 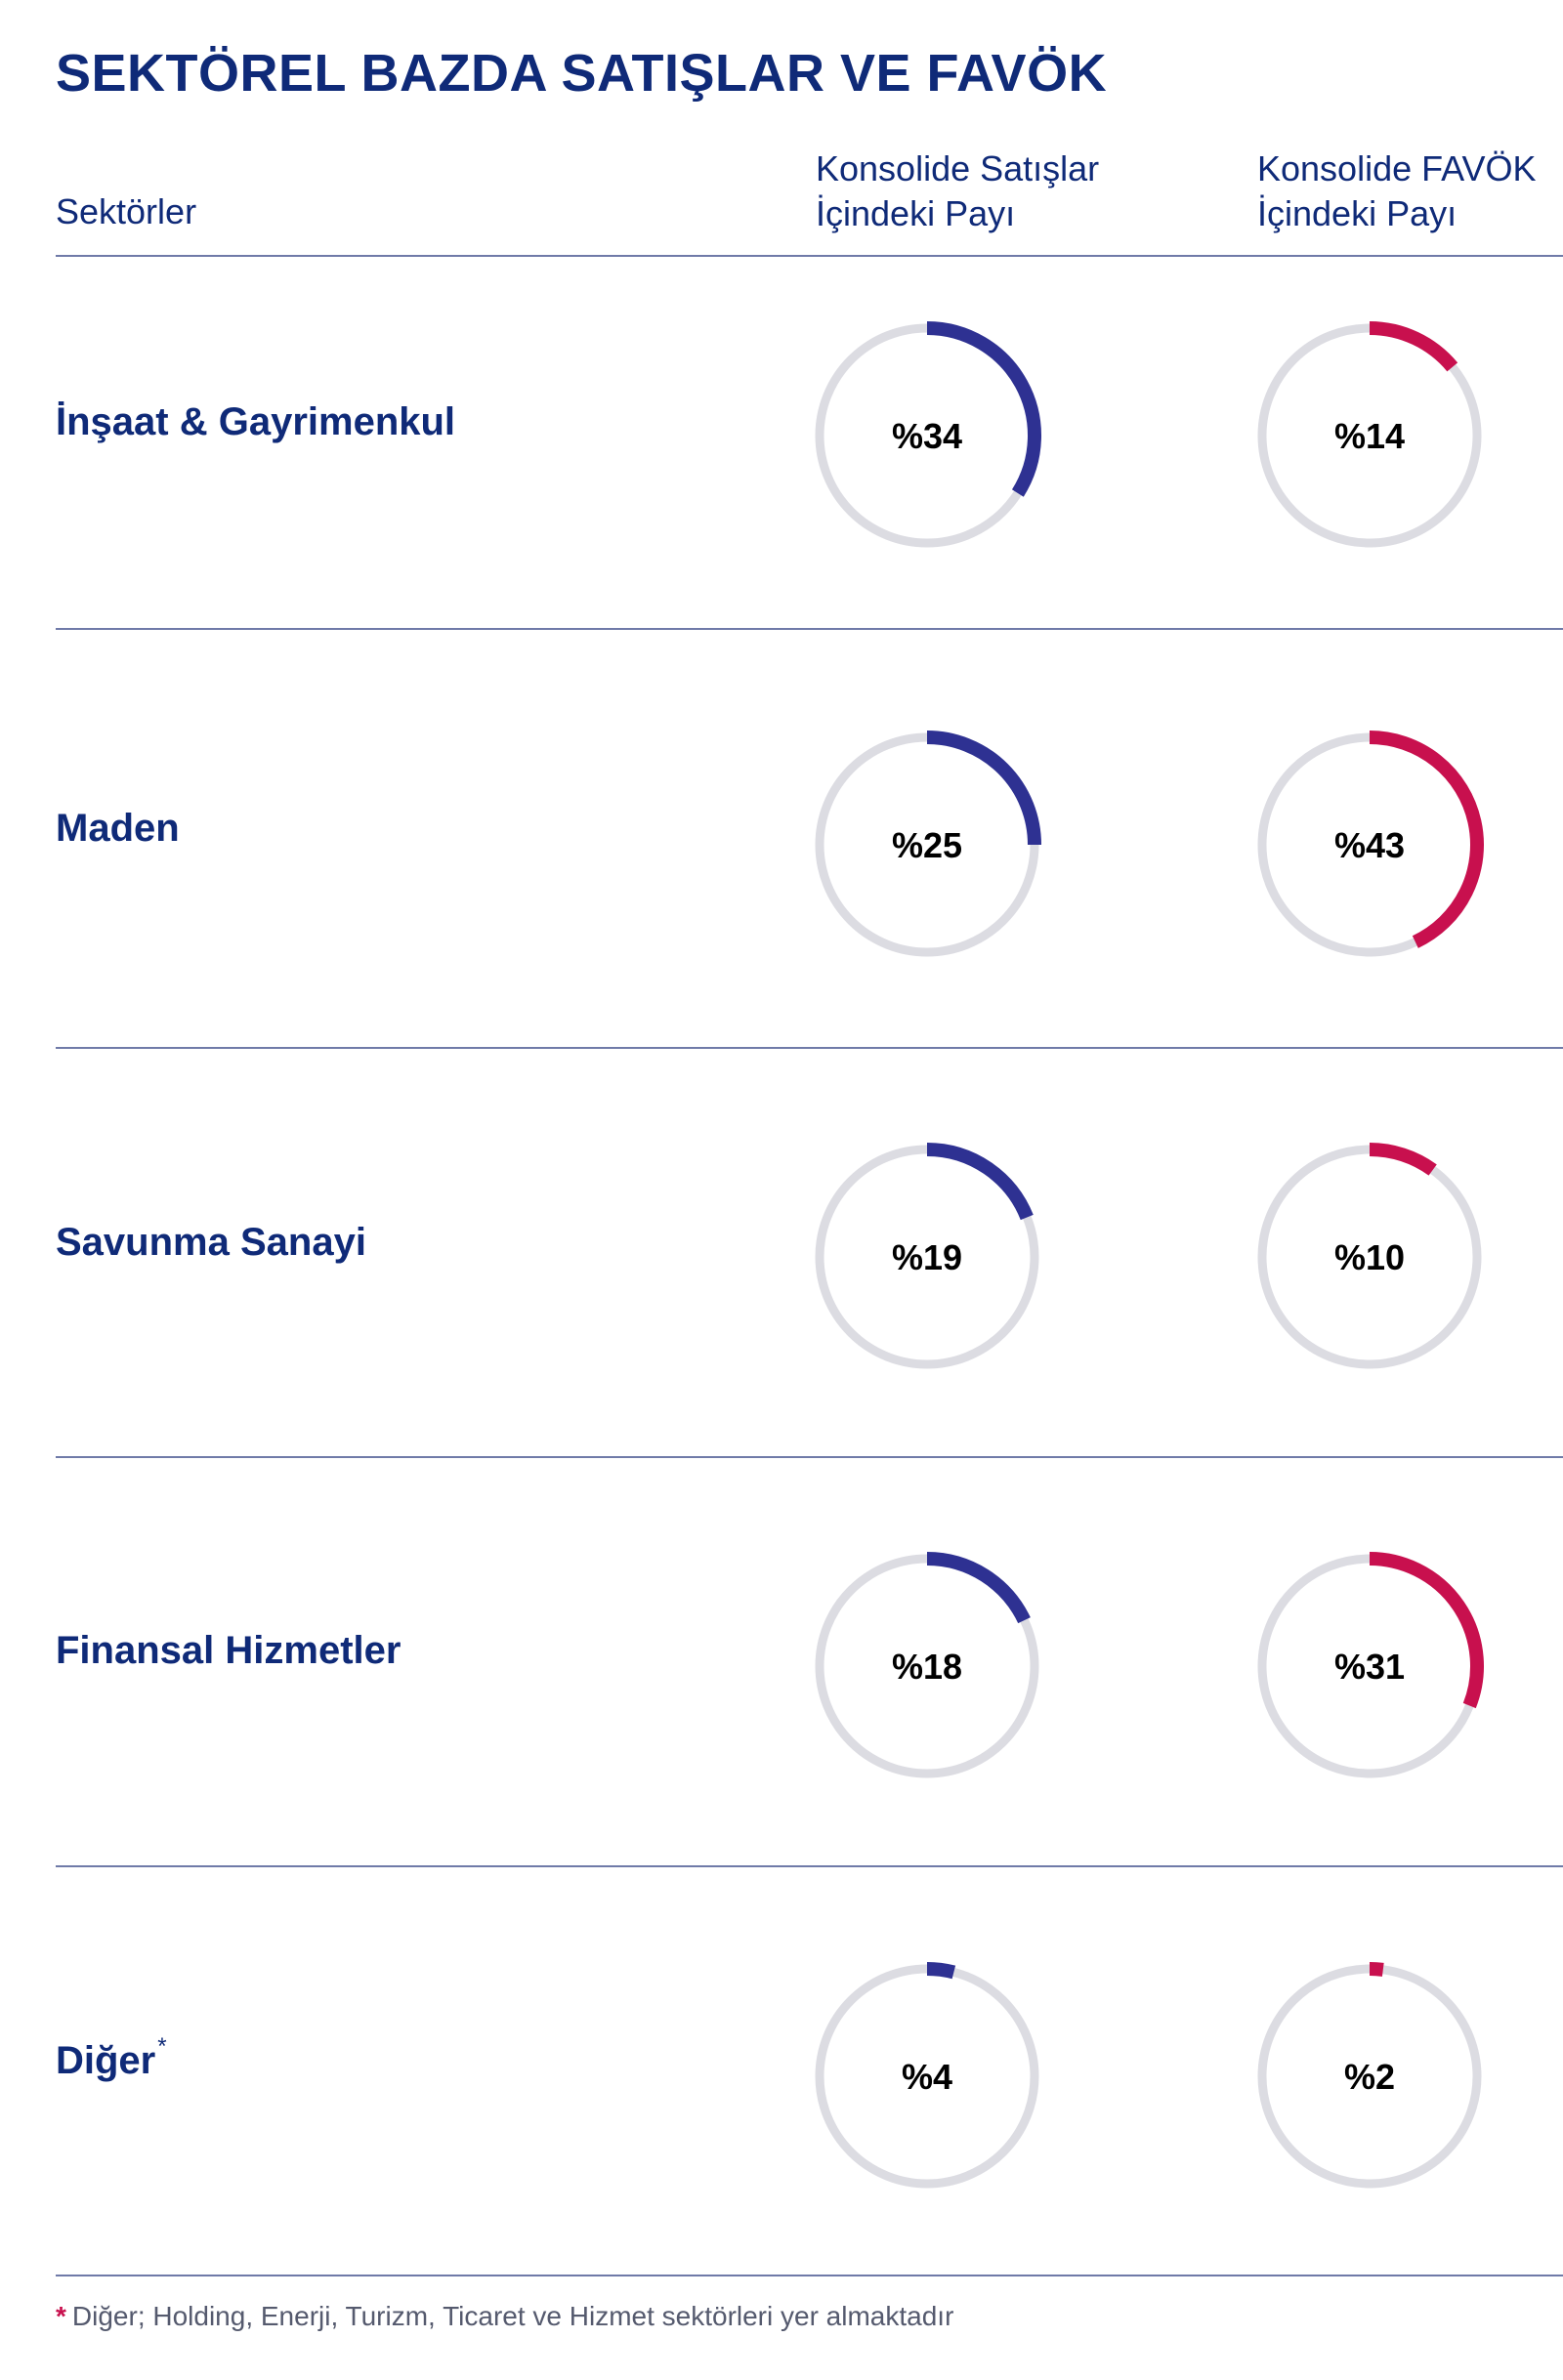 I want to click on donut-ebitda-defense: %10, so click(x=1370, y=1256).